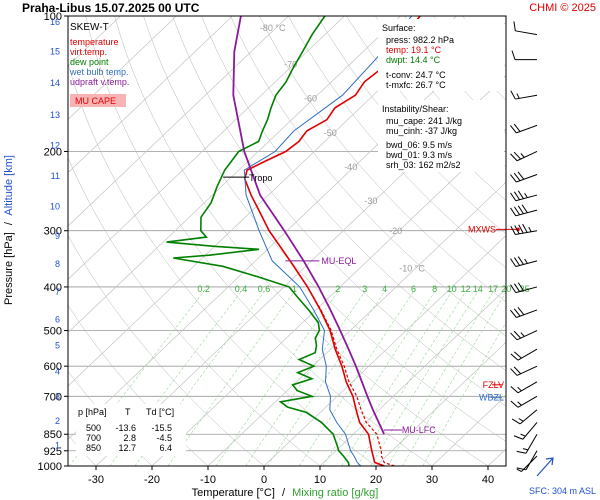 Image resolution: width=600 pixels, height=500 pixels. What do you see at coordinates (128, 412) in the screenshot?
I see `level-table-header-t: T` at bounding box center [128, 412].